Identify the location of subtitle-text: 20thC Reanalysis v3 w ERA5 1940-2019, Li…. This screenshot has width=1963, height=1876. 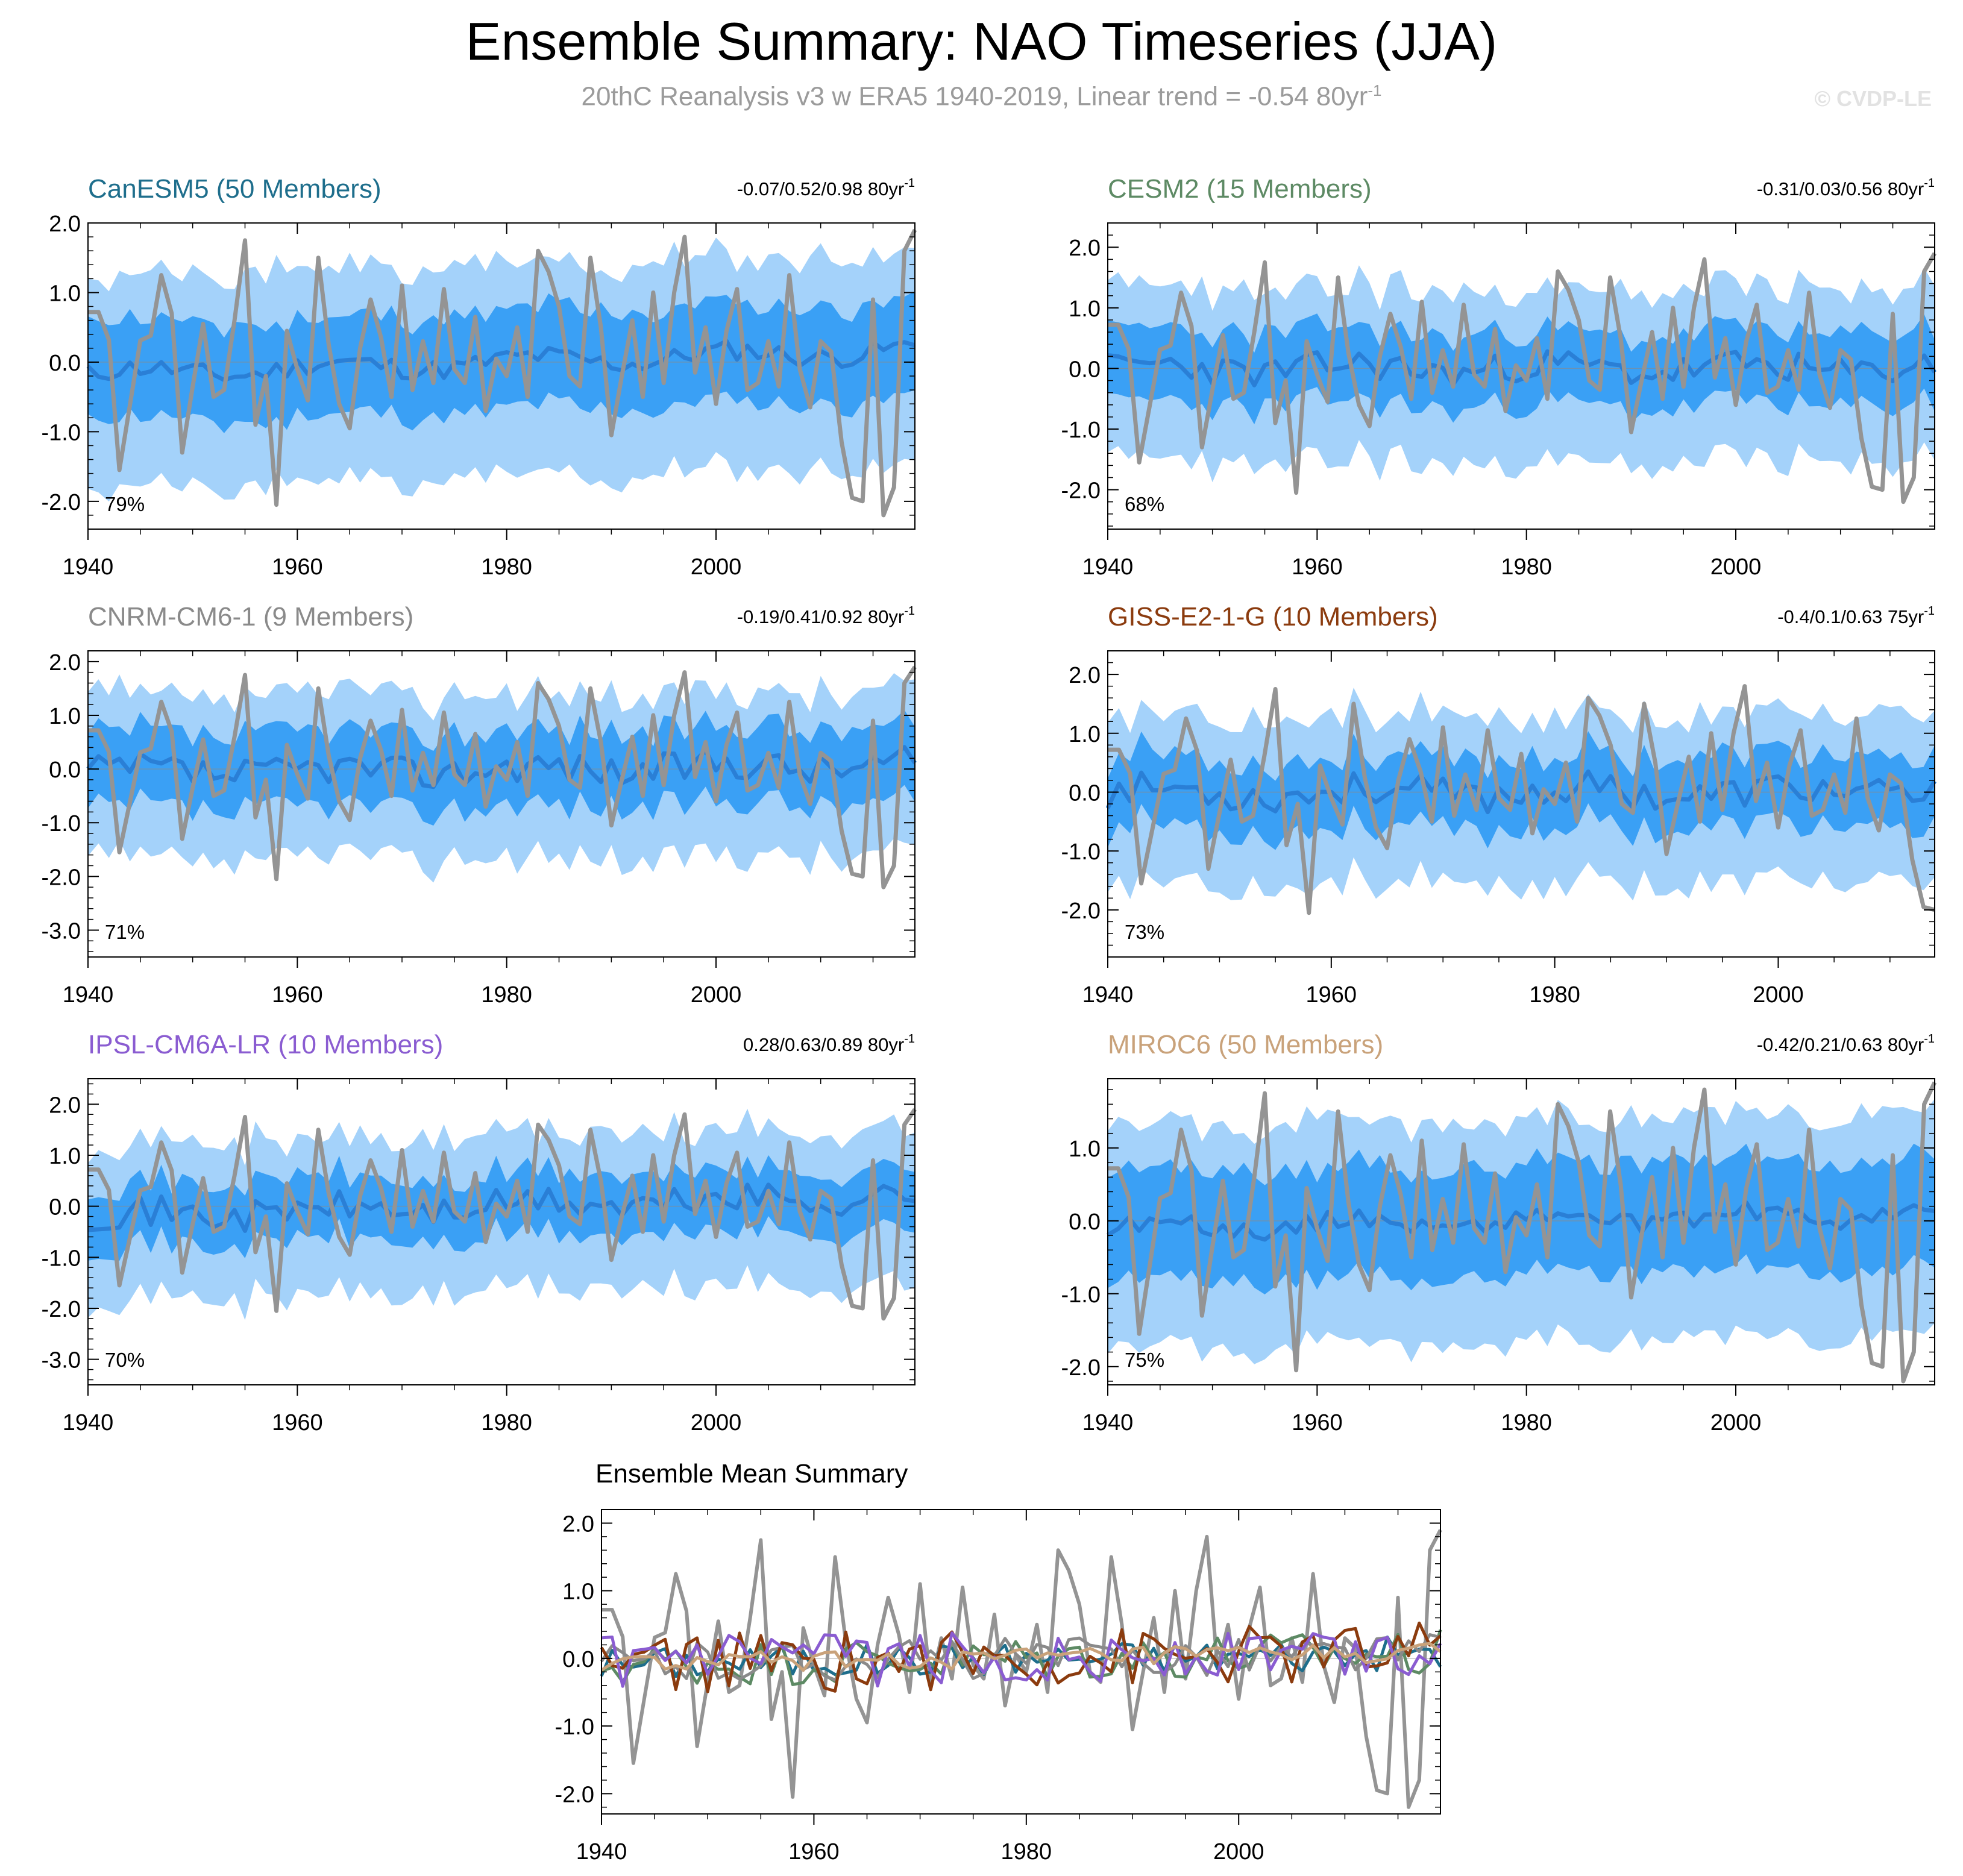
(974, 96).